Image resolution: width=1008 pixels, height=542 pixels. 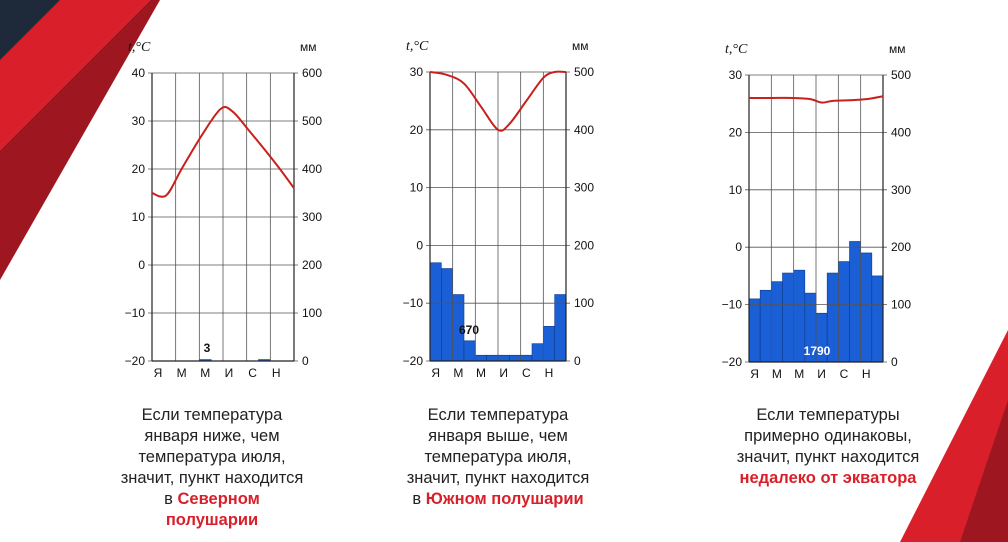 I want to click on precip-tick-label: 600, so click(x=312, y=73).